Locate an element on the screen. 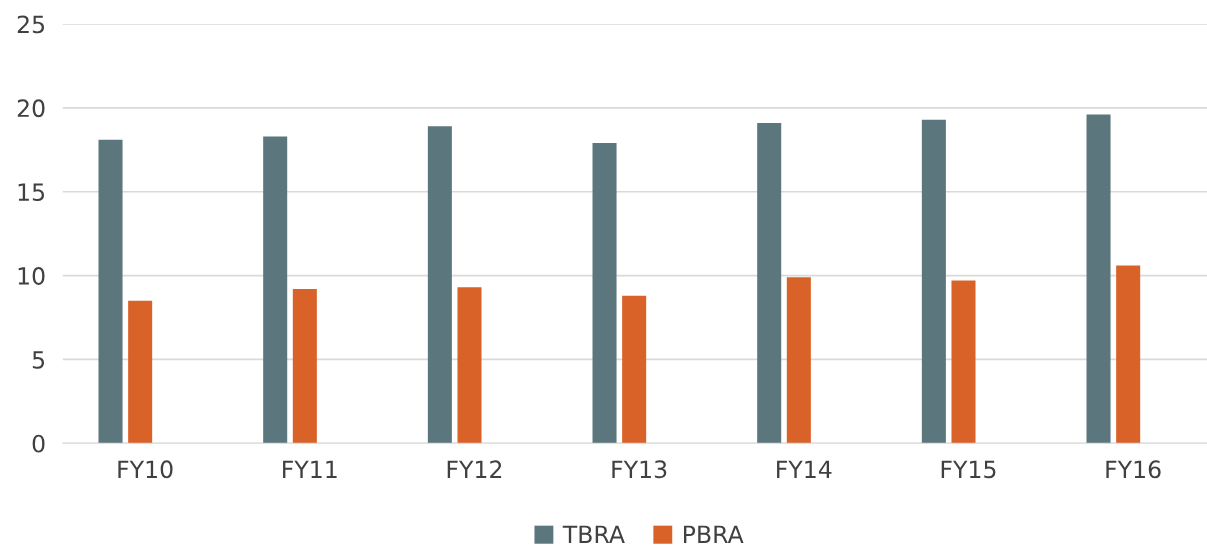 Image resolution: width=1207 pixels, height=559 pixels. legend-label: PBRA is located at coordinates (714, 534).